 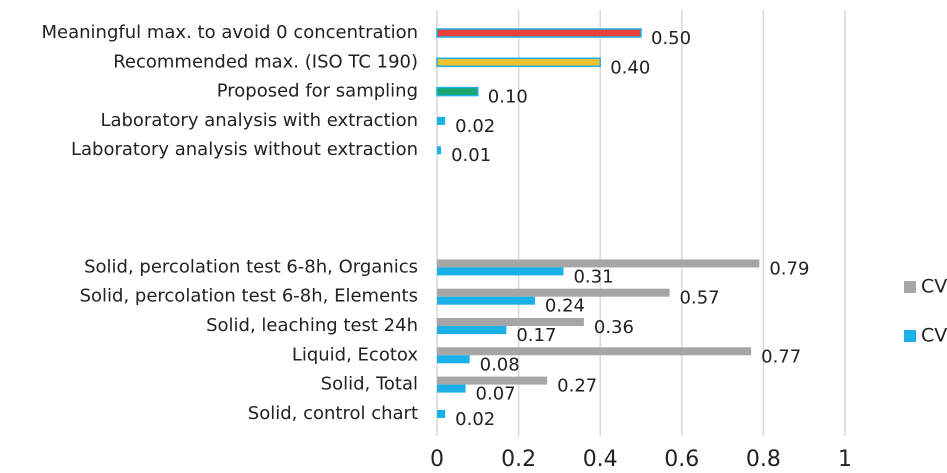 I want to click on value-label: 0.40, so click(x=630, y=67).